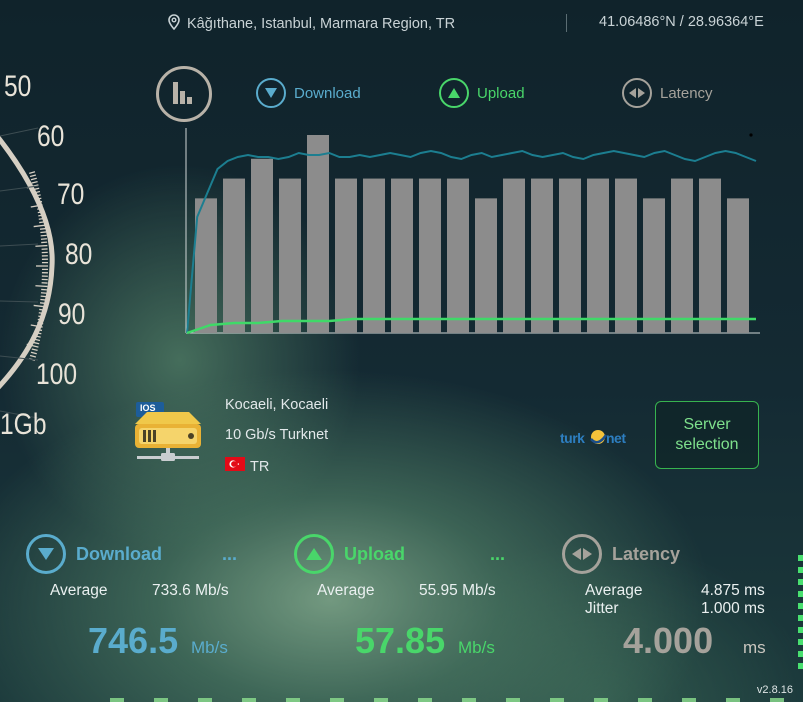 Image resolution: width=803 pixels, height=702 pixels. Describe the element at coordinates (46, 554) in the screenshot. I see `download-result-icon` at that location.